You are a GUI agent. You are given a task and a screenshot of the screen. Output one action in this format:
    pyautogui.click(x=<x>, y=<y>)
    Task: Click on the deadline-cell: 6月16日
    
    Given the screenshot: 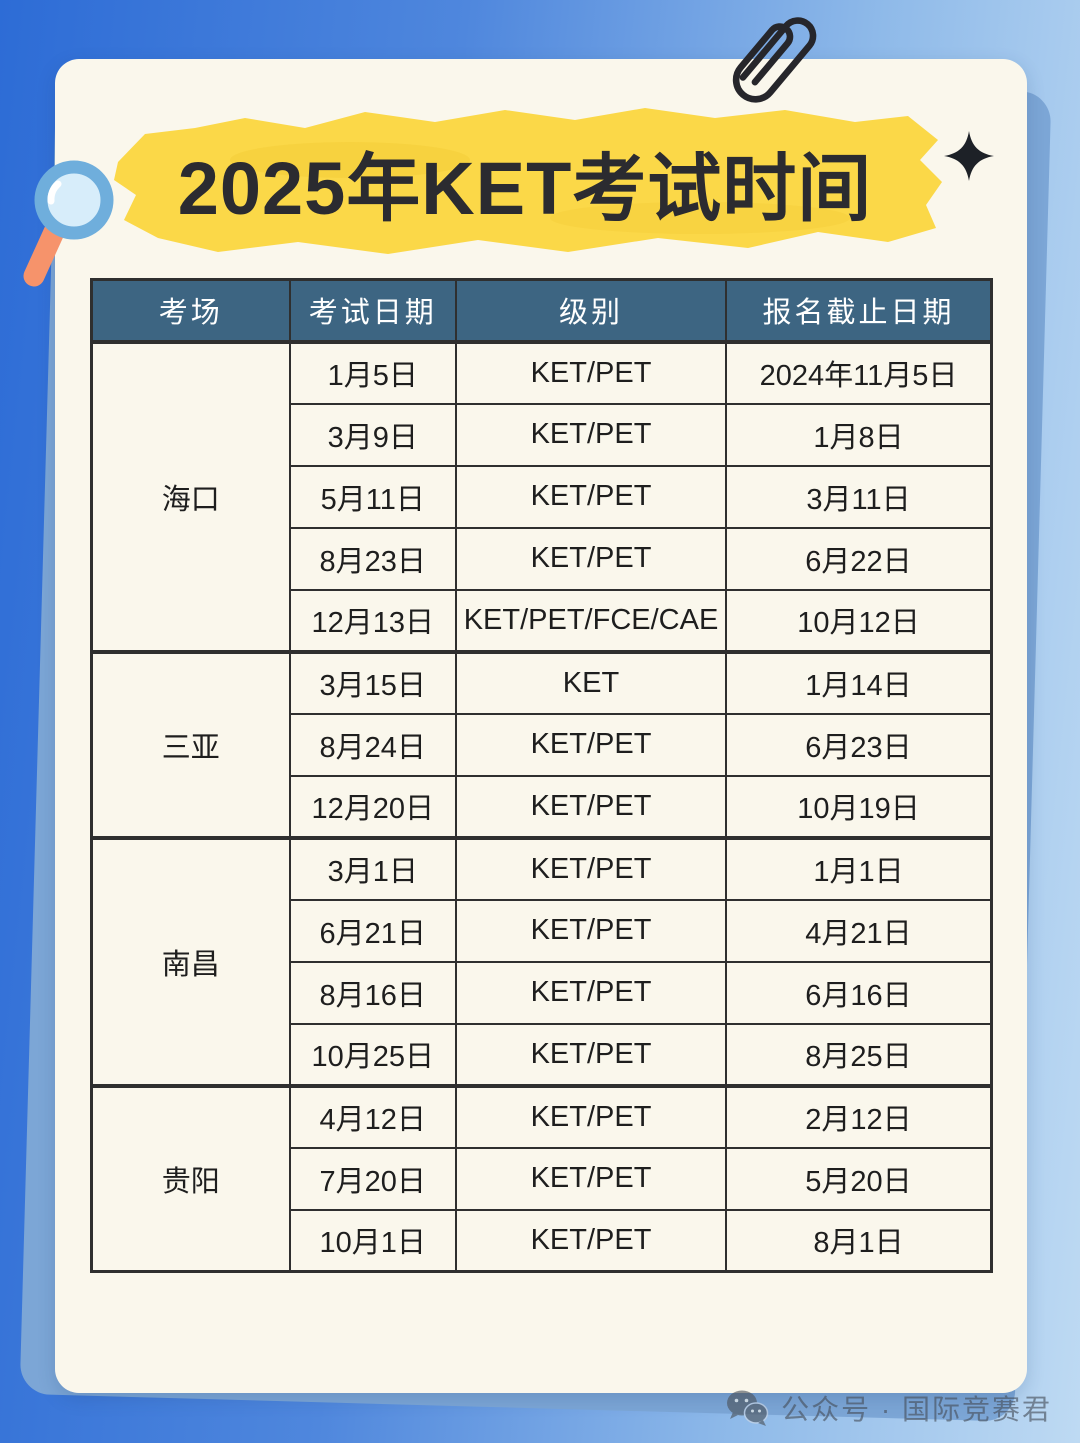 What is the action you would take?
    pyautogui.click(x=859, y=992)
    